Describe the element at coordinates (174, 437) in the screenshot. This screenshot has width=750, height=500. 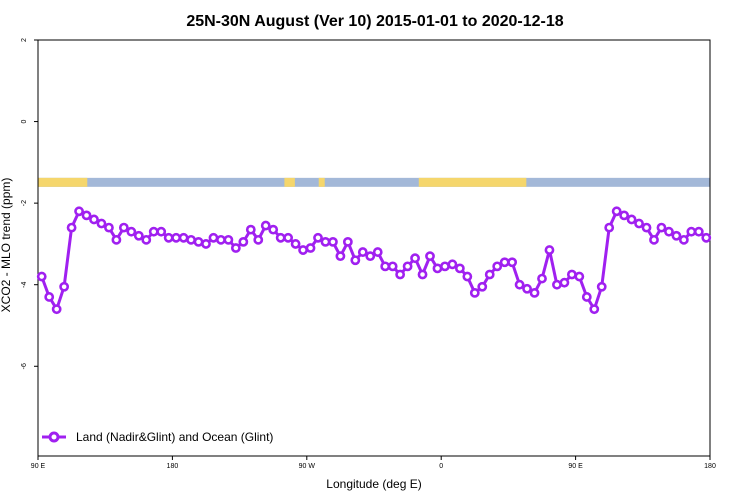
I see `legend-label: Land (Nadir&Glint) and Ocean (Glint)` at that location.